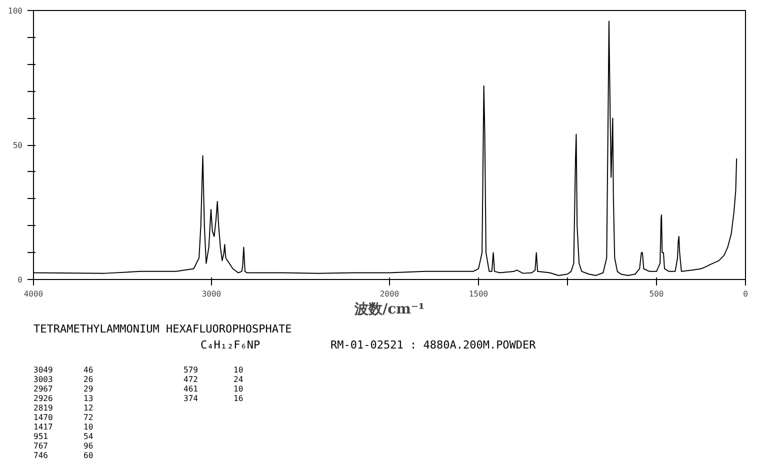 This screenshot has width=765, height=471. Describe the element at coordinates (191, 398) in the screenshot. I see `text: 374` at that location.